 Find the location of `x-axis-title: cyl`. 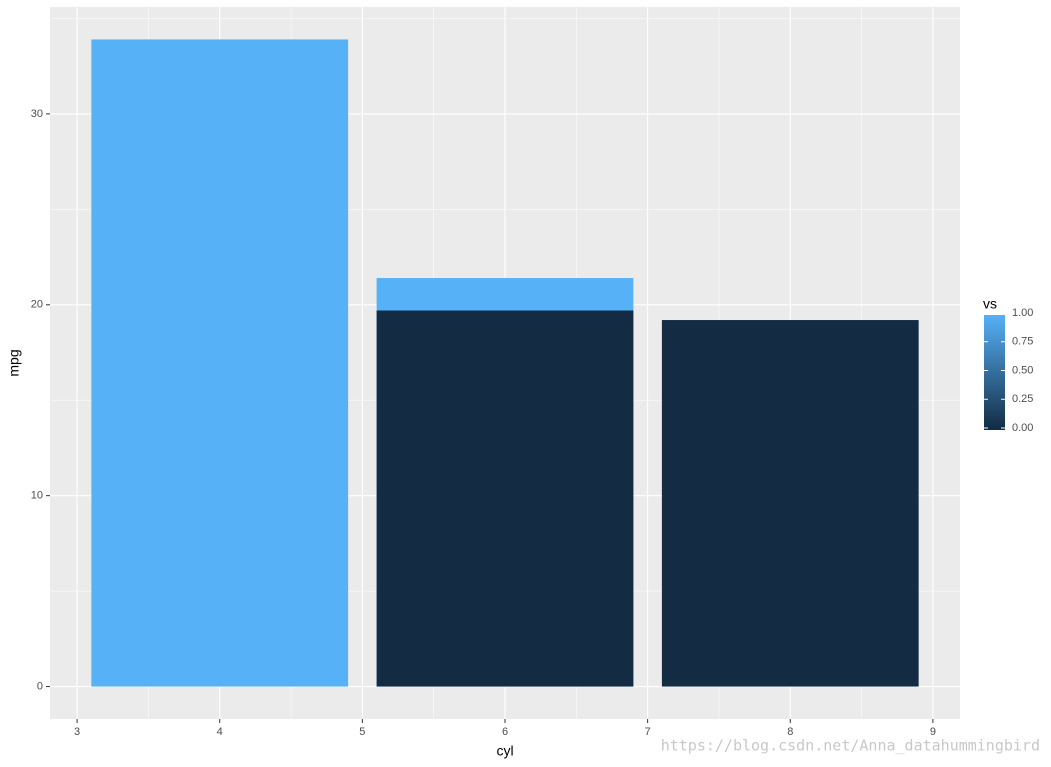

x-axis-title: cyl is located at coordinates (504, 751).